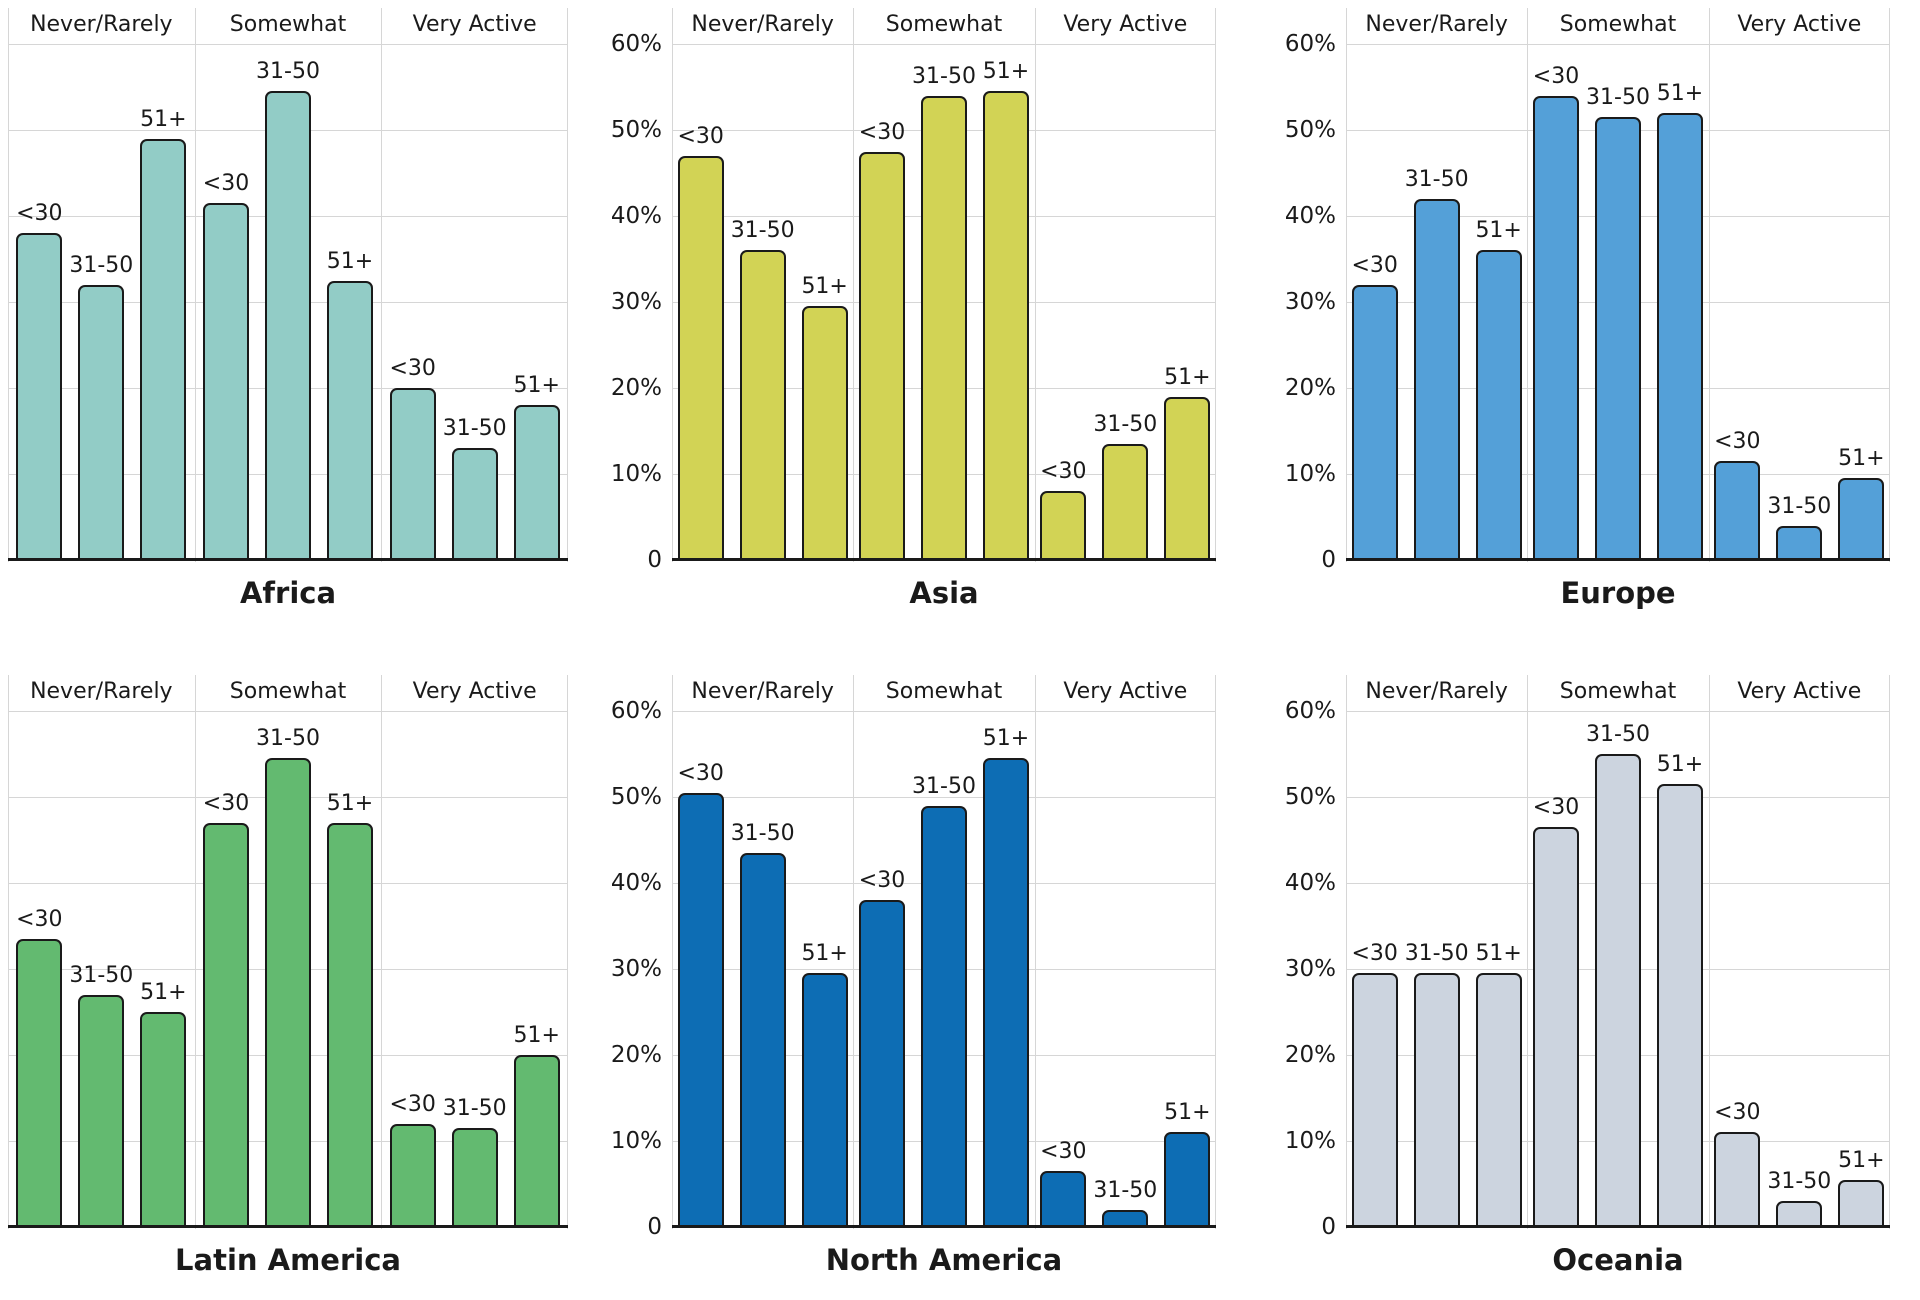  What do you see at coordinates (288, 1260) in the screenshot?
I see `panel-title-latin-america: Latin America` at bounding box center [288, 1260].